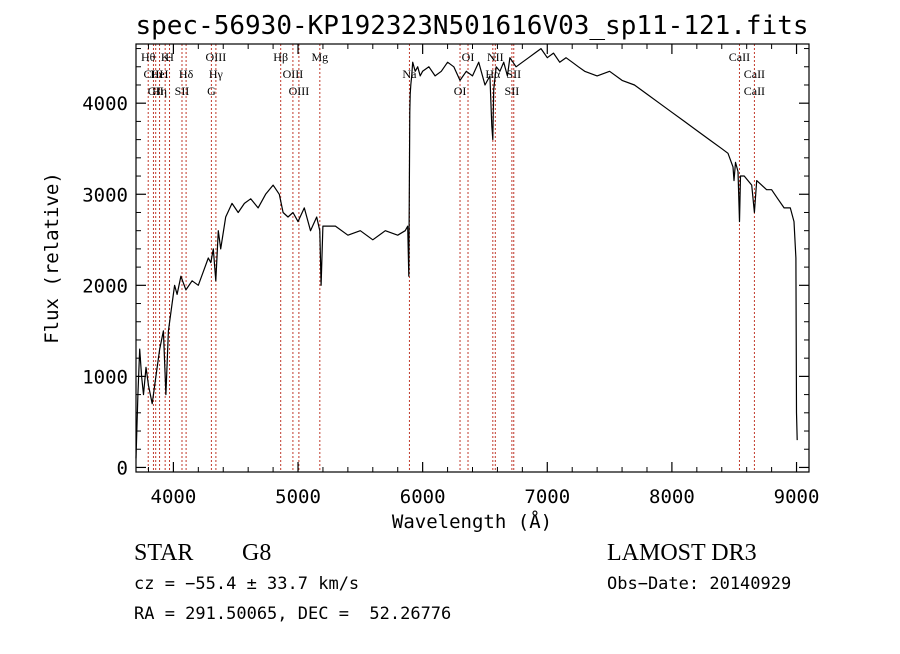  What do you see at coordinates (495, 57) in the screenshot?
I see `line-marker-label: NII` at bounding box center [495, 57].